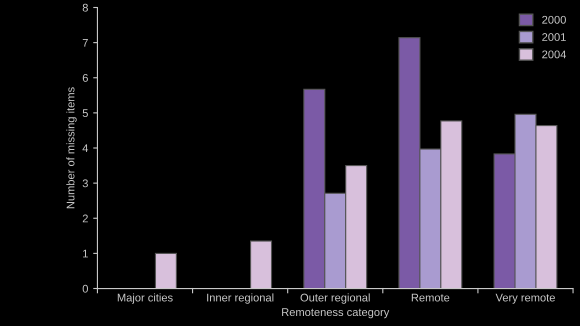  Describe the element at coordinates (85, 148) in the screenshot. I see `y-tick-label: 4` at that location.